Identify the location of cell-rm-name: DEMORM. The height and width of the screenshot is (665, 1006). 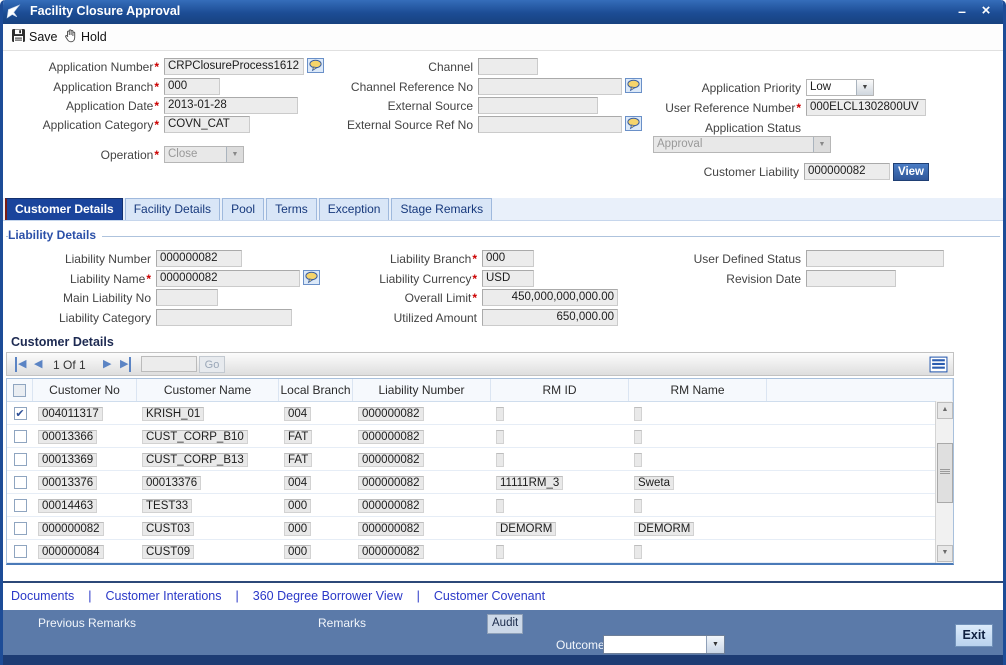
(664, 529).